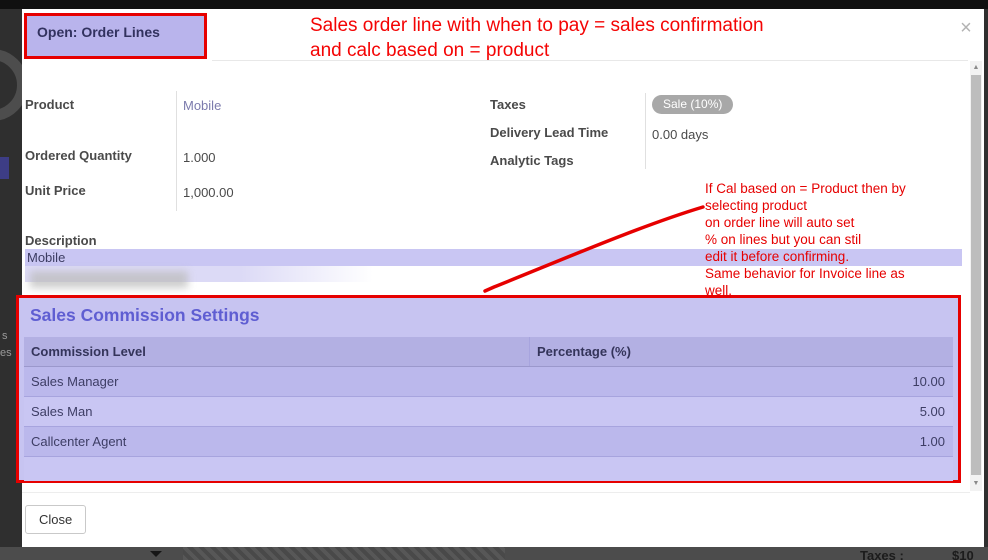  Describe the element at coordinates (75, 381) in the screenshot. I see `commission-level-cell: Sales Manager` at that location.